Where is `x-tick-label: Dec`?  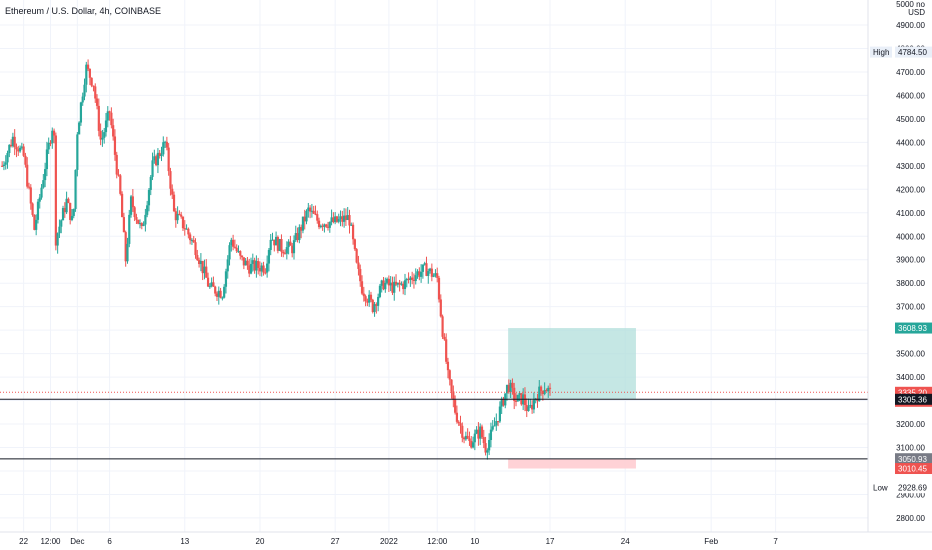
x-tick-label: Dec is located at coordinates (77, 541).